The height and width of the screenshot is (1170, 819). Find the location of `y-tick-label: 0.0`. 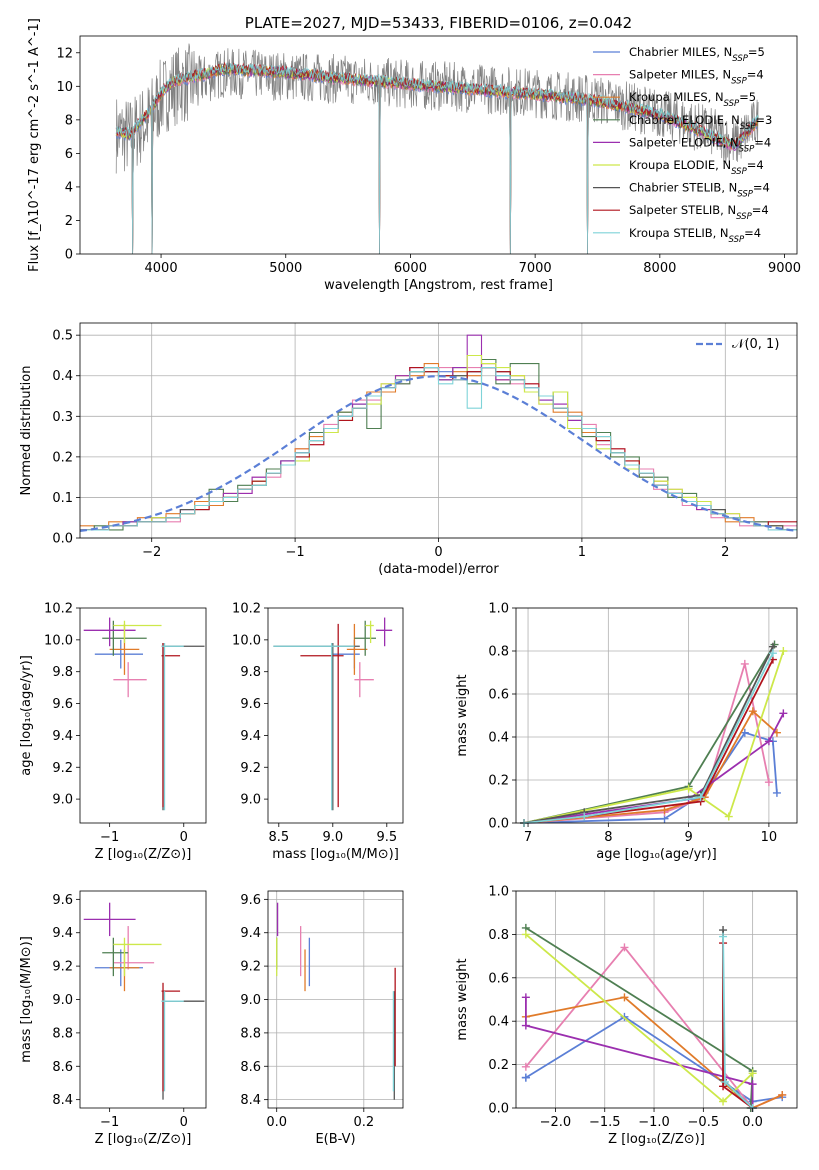

y-tick-label: 0.0 is located at coordinates (498, 1109).